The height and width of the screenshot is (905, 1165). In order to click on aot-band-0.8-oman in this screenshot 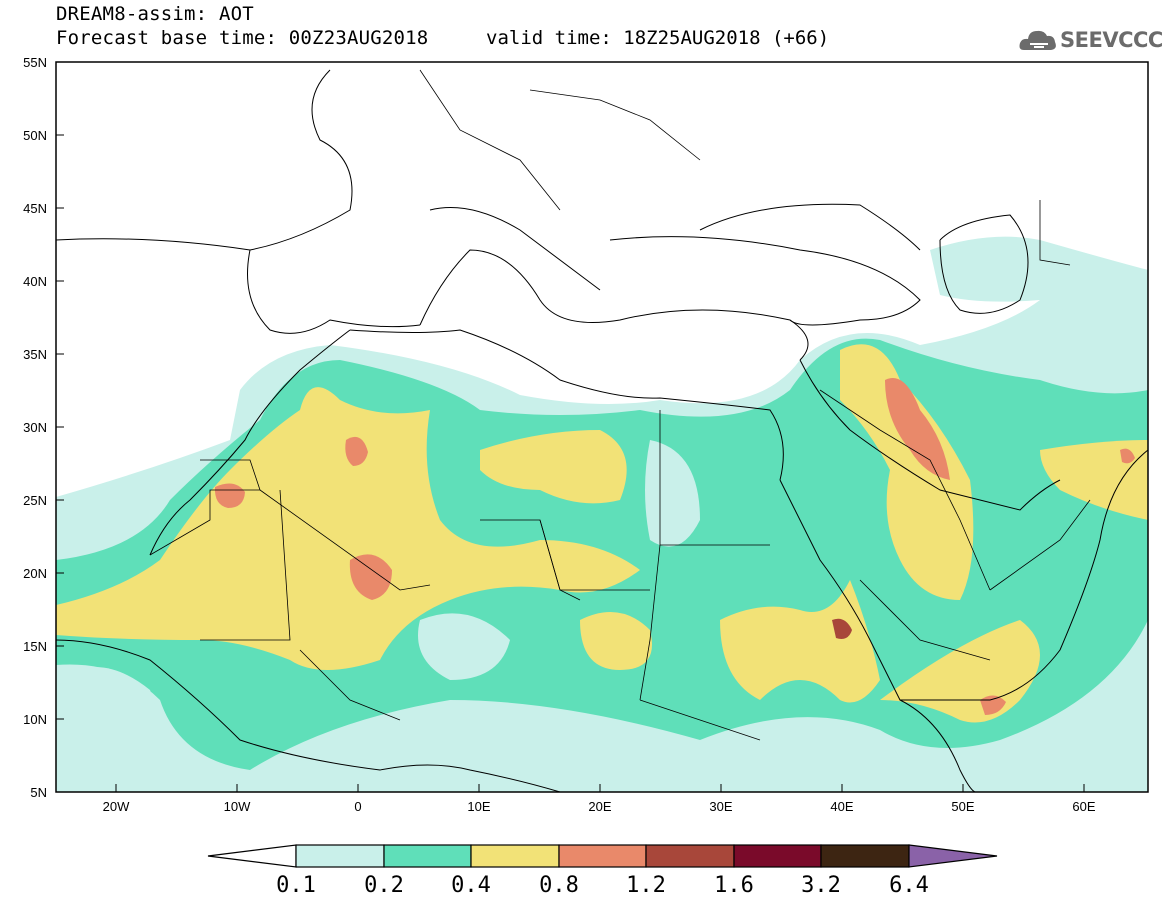, I will do `click(1127, 456)`.